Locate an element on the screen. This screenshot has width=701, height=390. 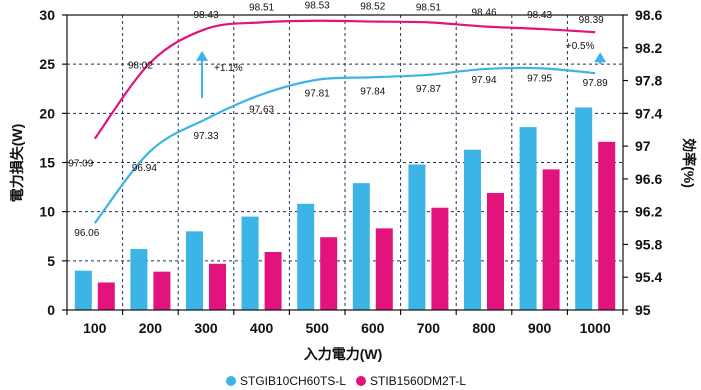
tick-label-x: 100 is located at coordinates (95, 328).